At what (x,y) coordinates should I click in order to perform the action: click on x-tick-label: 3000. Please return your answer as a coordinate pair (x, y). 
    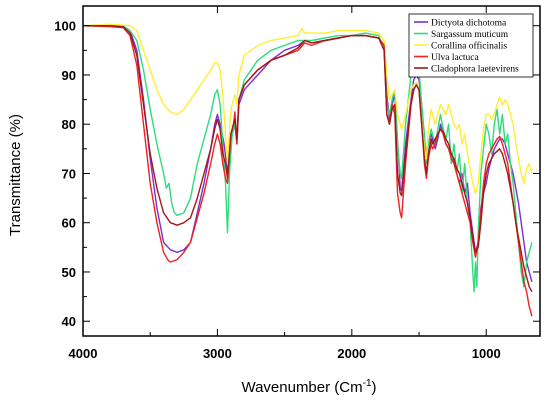
    Looking at the image, I should click on (217, 353).